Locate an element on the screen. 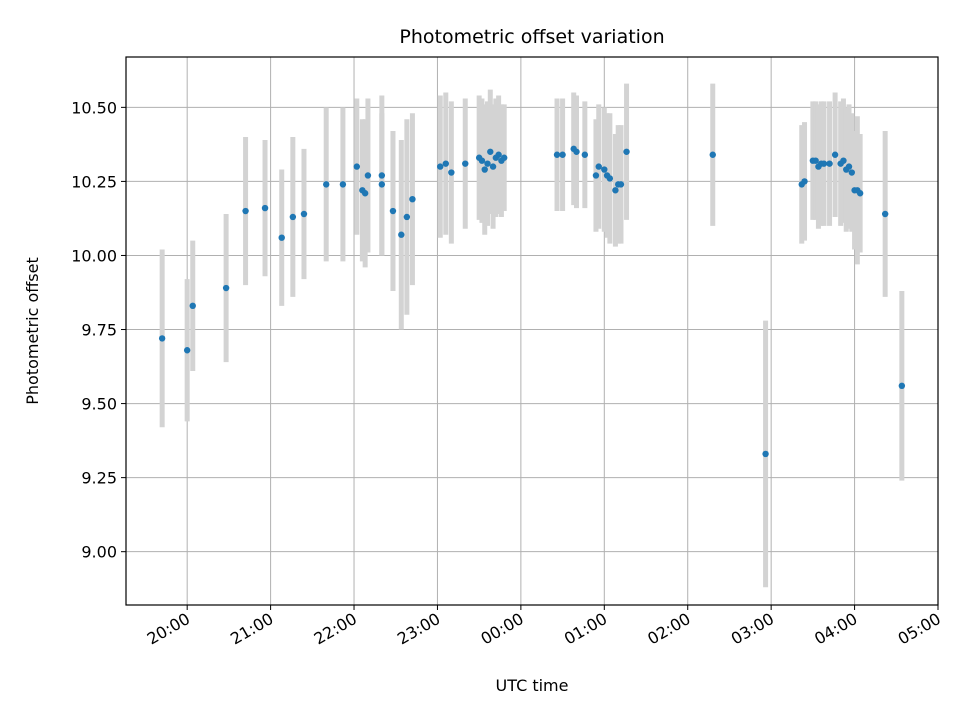 The height and width of the screenshot is (720, 960). x-tick-label: 20:00 is located at coordinates (168, 629).